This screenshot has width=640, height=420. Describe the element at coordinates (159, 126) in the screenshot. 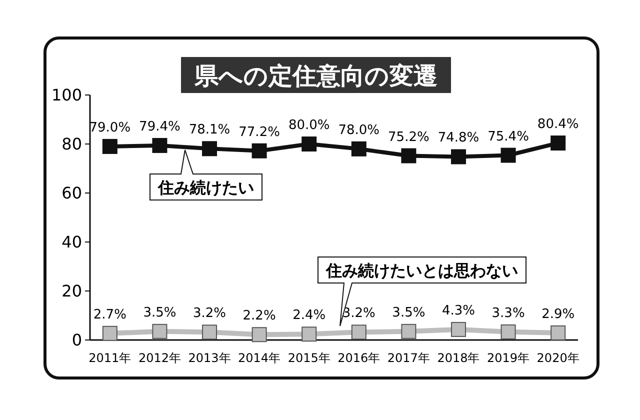

I see `data-label: 79.4%` at that location.